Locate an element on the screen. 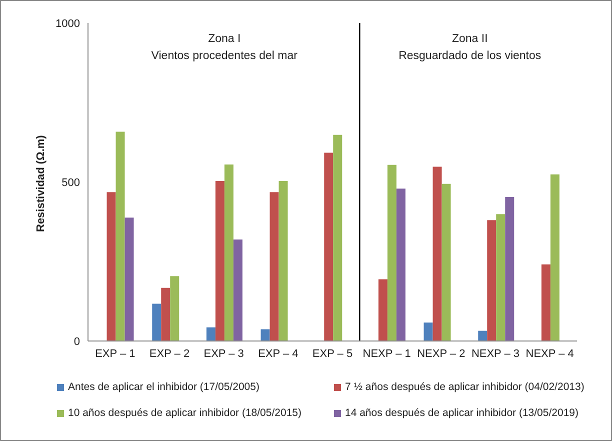  annotation: Resguardado de los vientos is located at coordinates (470, 56).